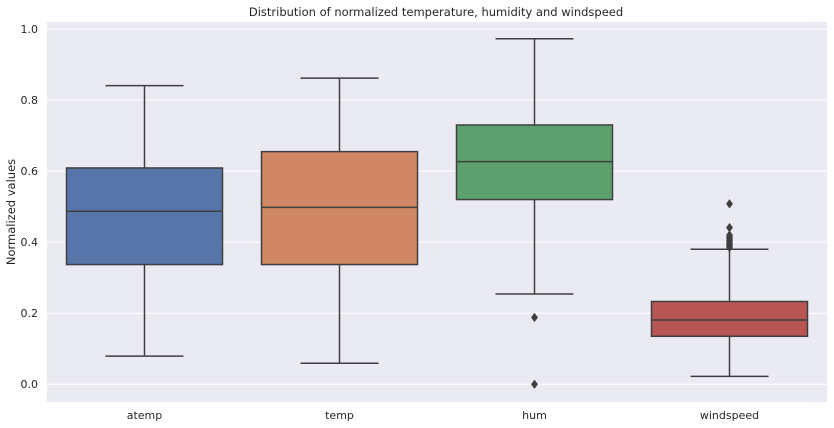 This screenshot has width=834, height=428. Describe the element at coordinates (11, 212) in the screenshot. I see `y-axis-label: Normalized values` at that location.